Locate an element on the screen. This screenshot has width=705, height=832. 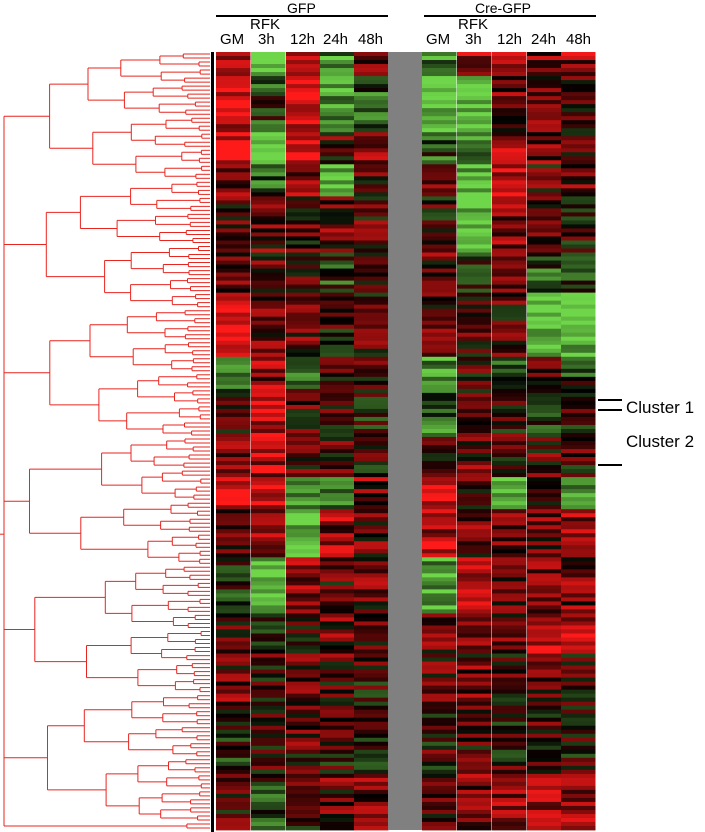
group-separator is located at coordinates (405, 441).